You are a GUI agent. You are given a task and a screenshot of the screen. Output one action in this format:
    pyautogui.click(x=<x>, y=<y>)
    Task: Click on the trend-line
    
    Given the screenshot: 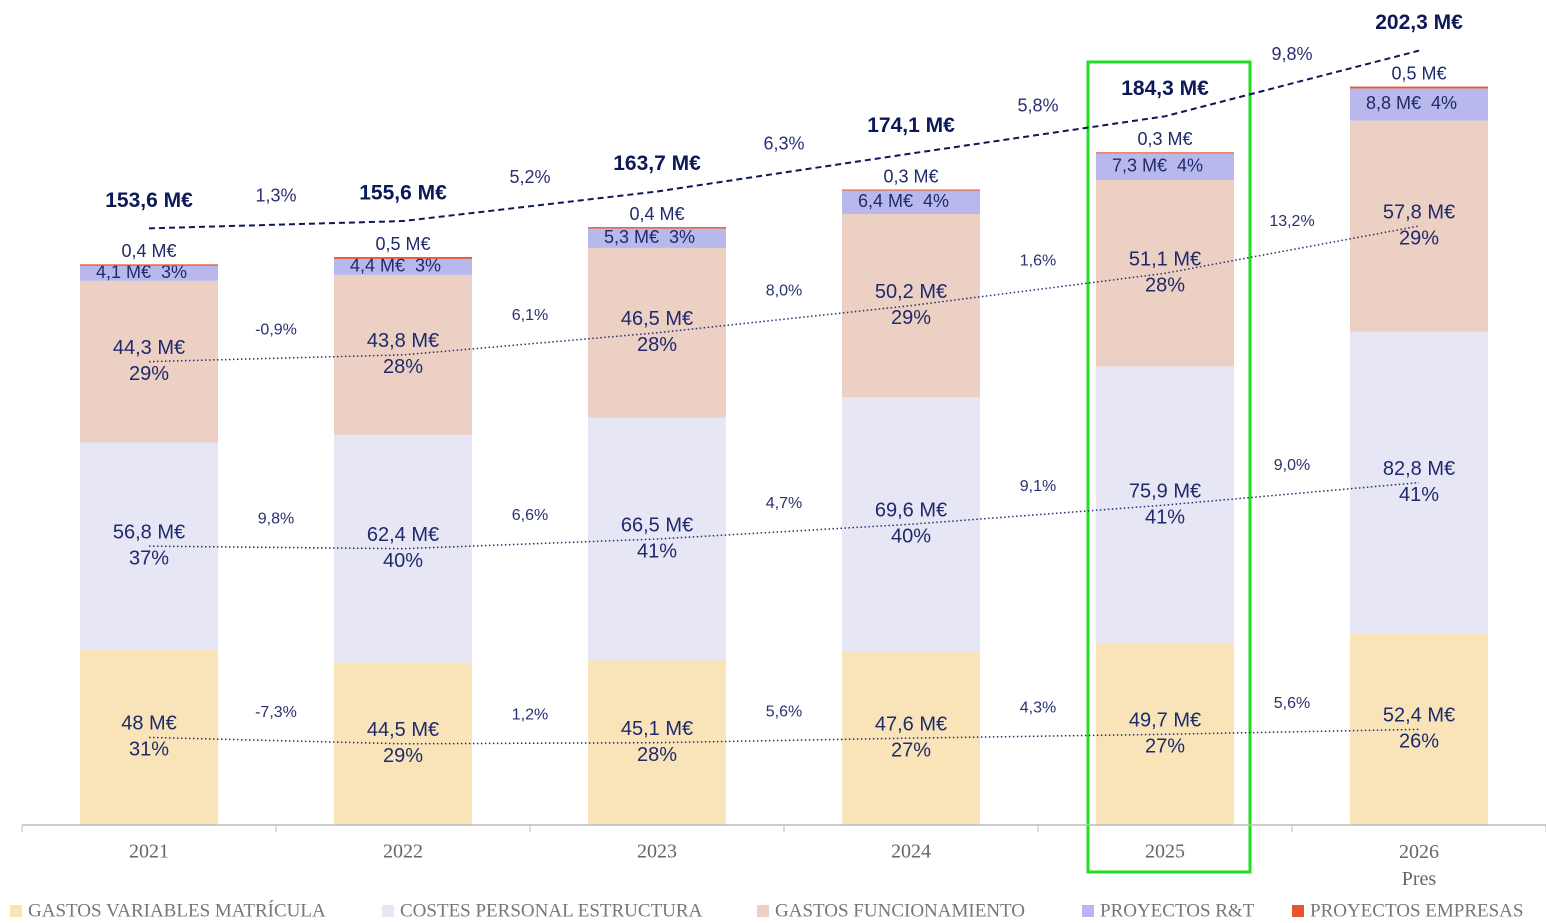 What is the action you would take?
    pyautogui.click(x=784, y=294)
    